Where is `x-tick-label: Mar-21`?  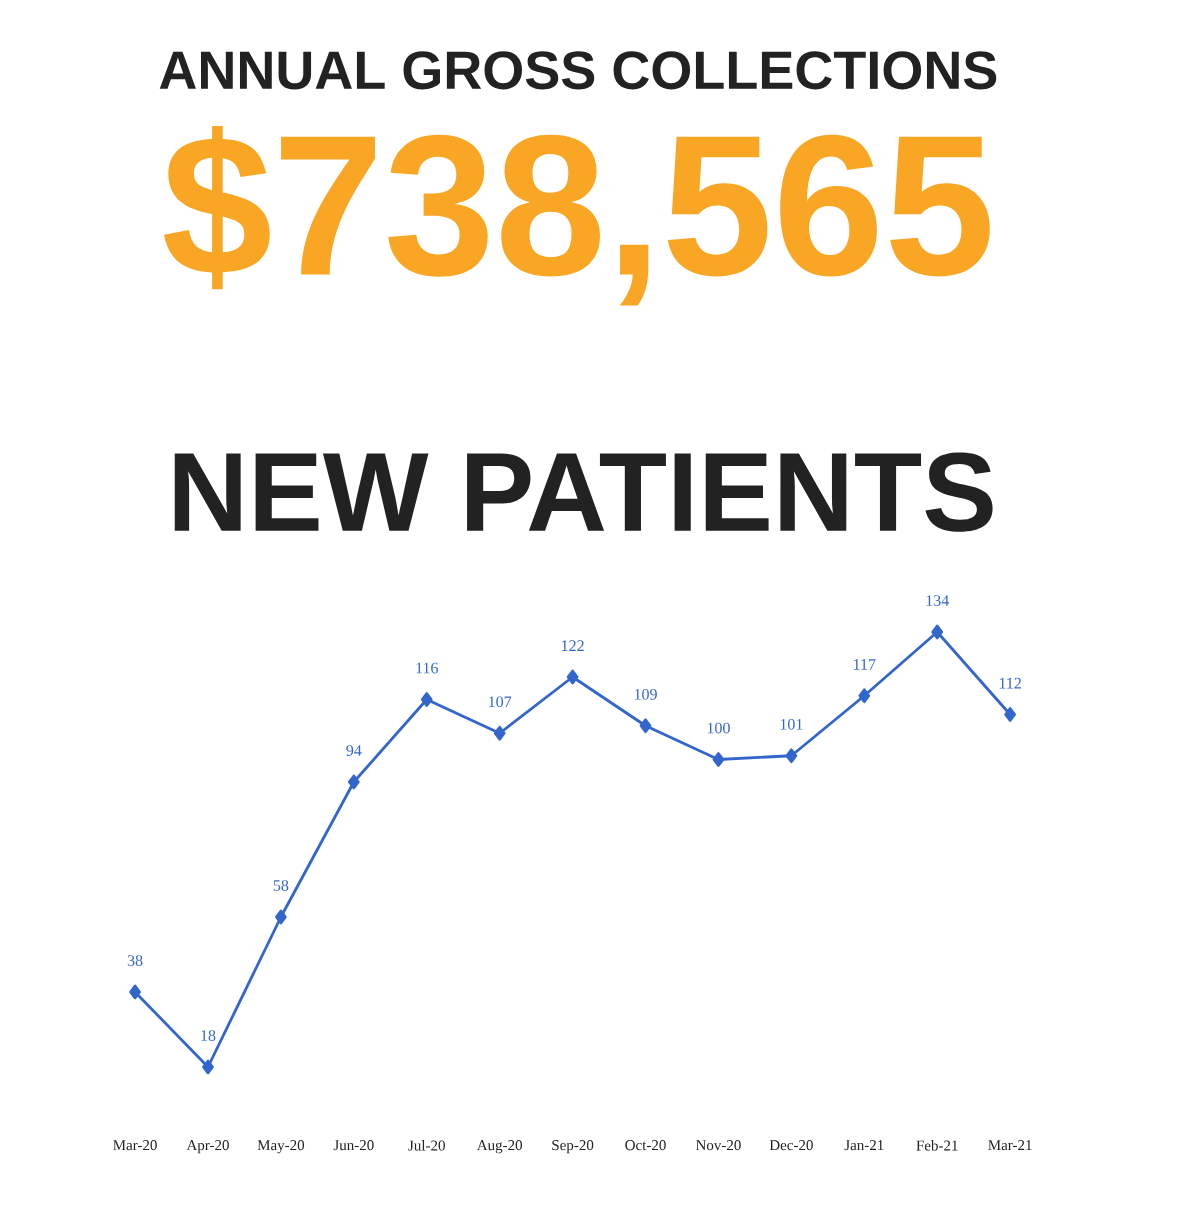
x-tick-label: Mar-21 is located at coordinates (1010, 1145).